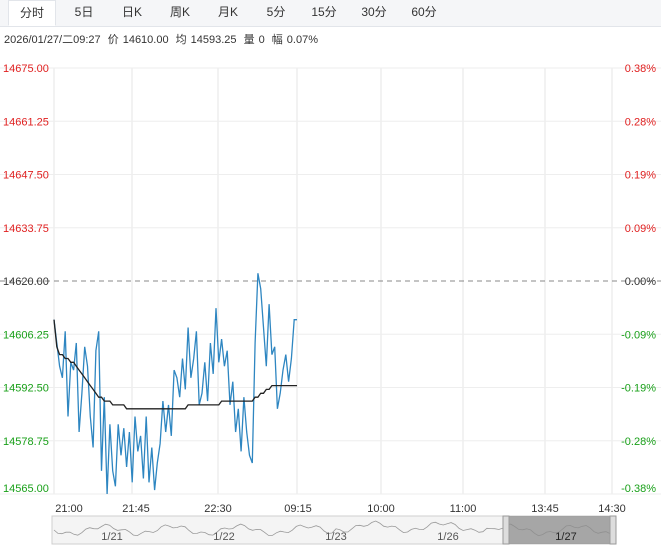 This screenshot has width=661, height=546. I want to click on period-tab-bar: 分时 5日 日K 周K 月K 5分 15分 30分 60分, so click(330, 13).